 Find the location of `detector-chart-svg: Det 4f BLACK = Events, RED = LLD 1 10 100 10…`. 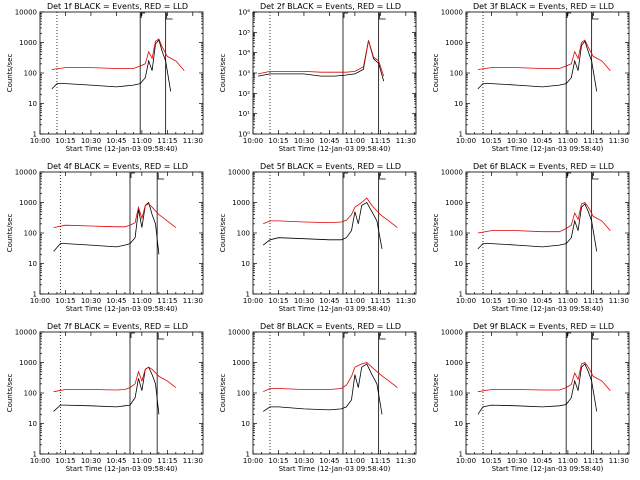

detector-chart-svg: Det 4f BLACK = Events, RED = LLD 1 10 100 10… is located at coordinates (105, 237).